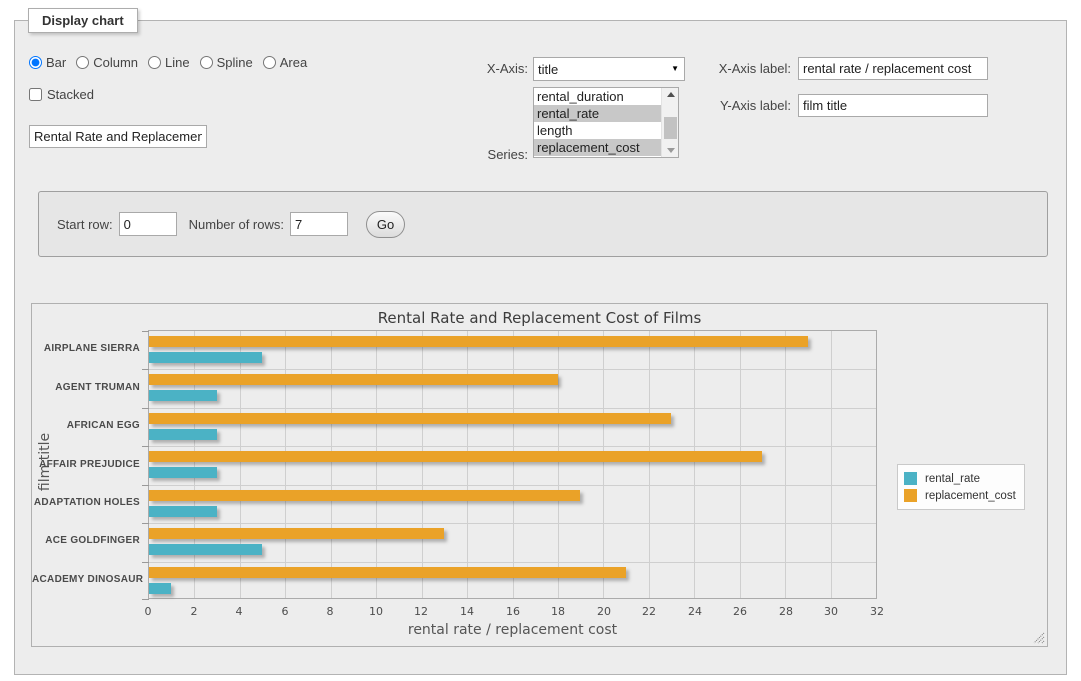 The width and height of the screenshot is (1081, 681). I want to click on x-tick-label: 22, so click(649, 611).